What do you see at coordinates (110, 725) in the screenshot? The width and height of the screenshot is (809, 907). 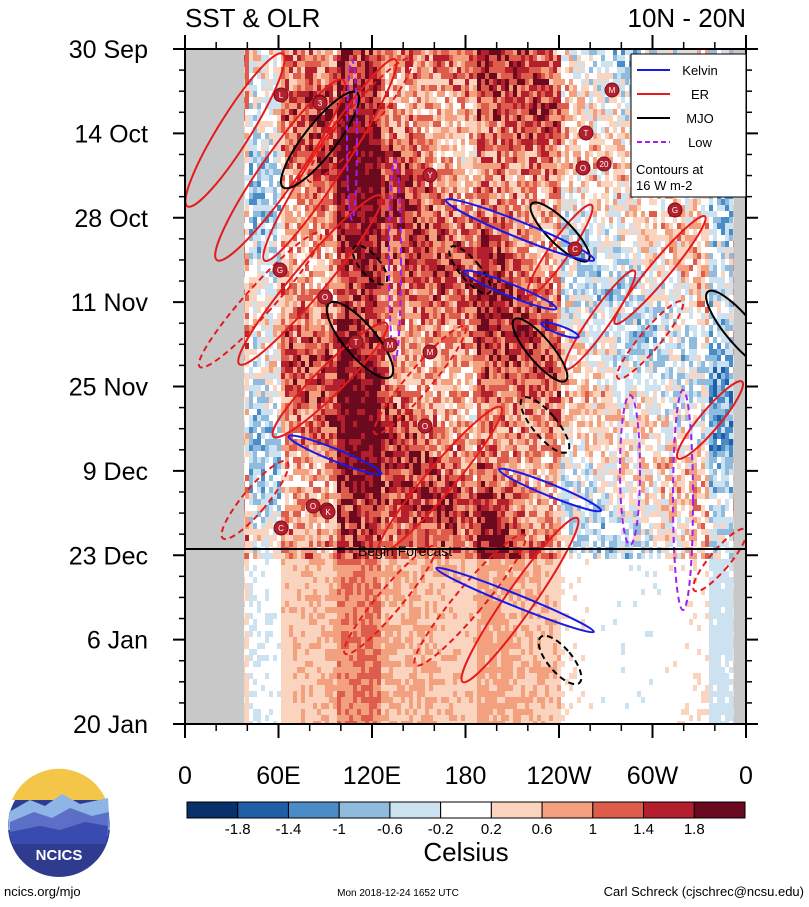 I see `y-tick-label: 20 Jan` at bounding box center [110, 725].